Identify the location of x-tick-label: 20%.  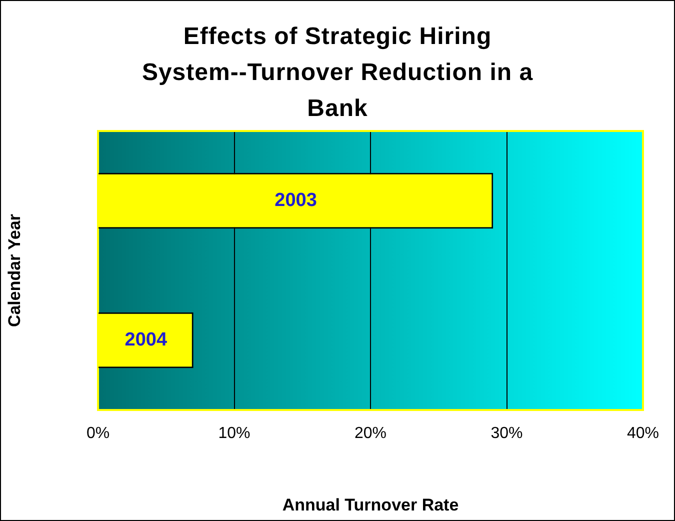
(370, 433).